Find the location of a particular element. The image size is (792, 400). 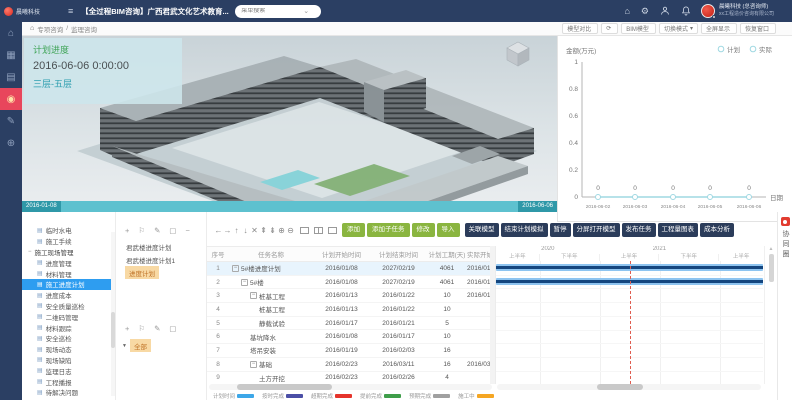

tree-item: ▤ 安全质量巡检 is located at coordinates (61, 307).